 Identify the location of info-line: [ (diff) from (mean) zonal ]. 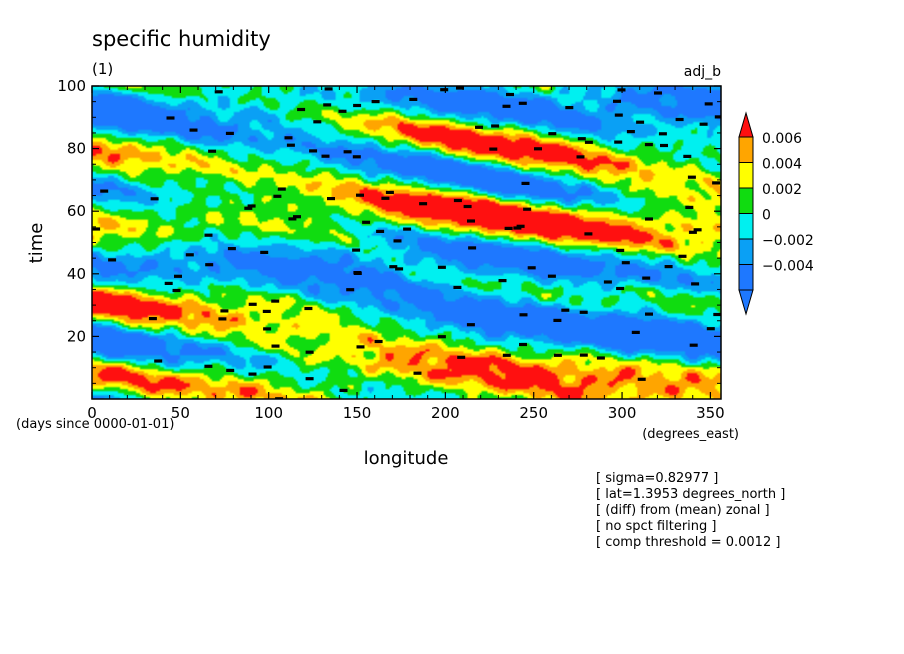
(683, 510).